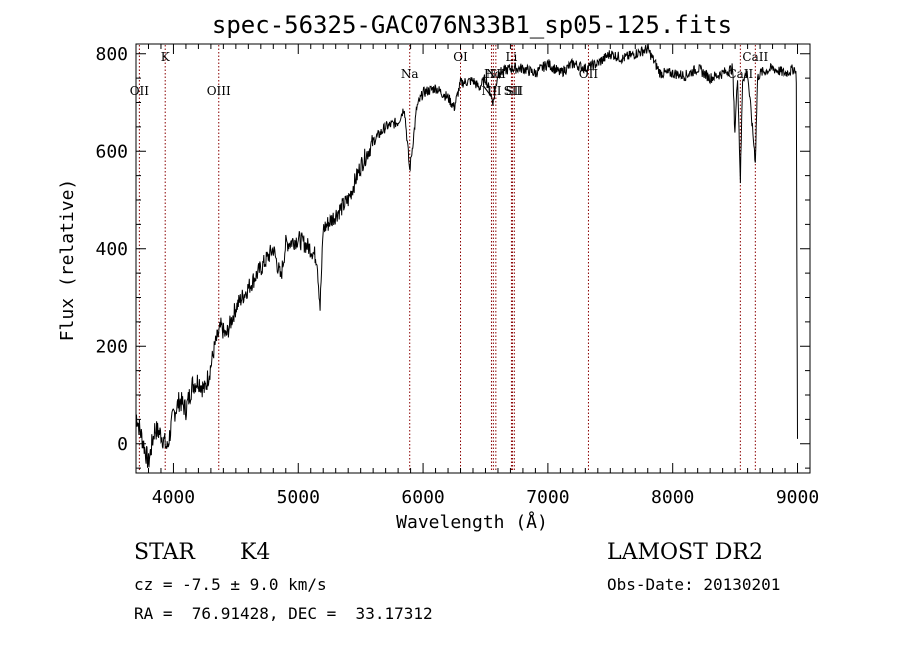 The image size is (900, 649). I want to click on marker-oi-6300: OI, so click(460, 258).